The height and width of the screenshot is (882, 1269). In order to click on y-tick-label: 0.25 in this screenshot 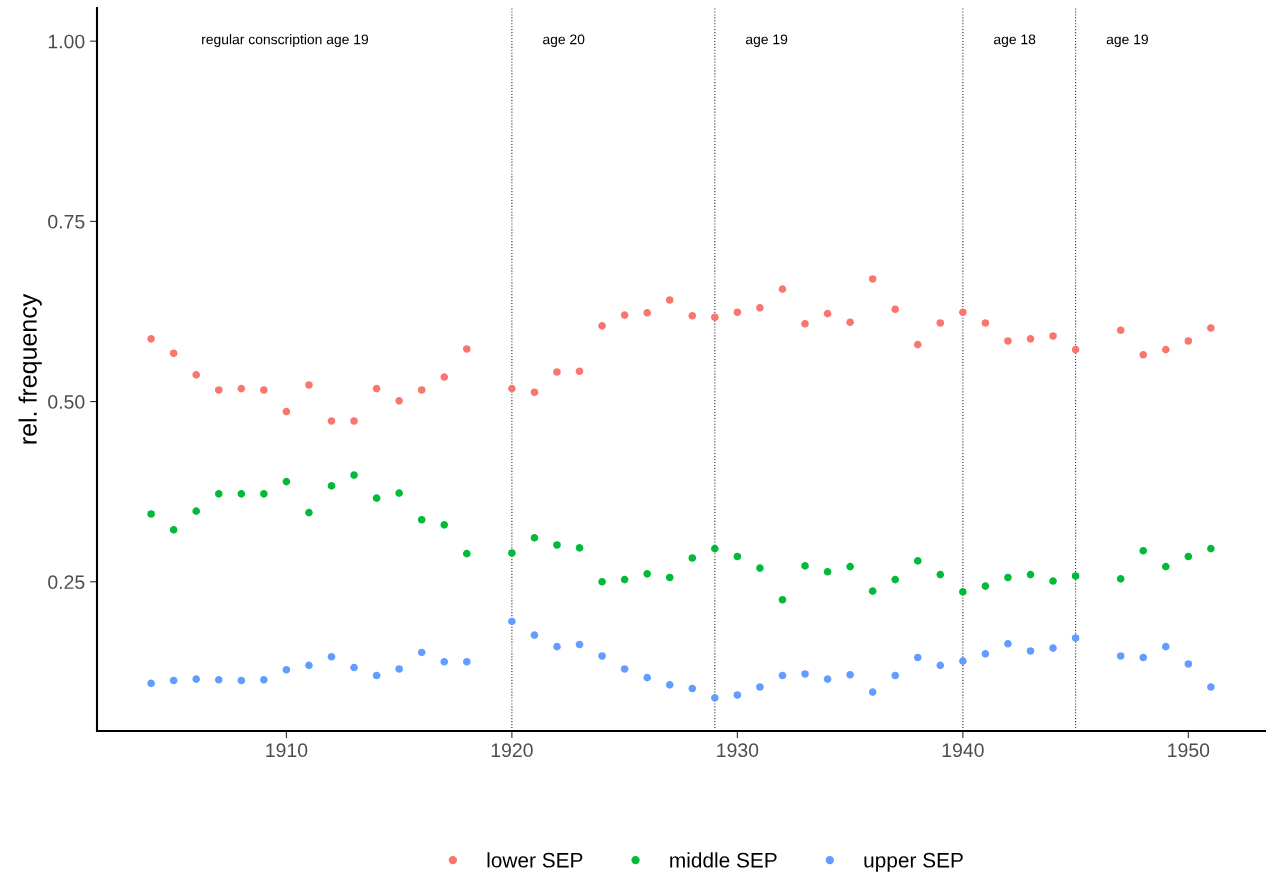, I will do `click(66, 582)`.